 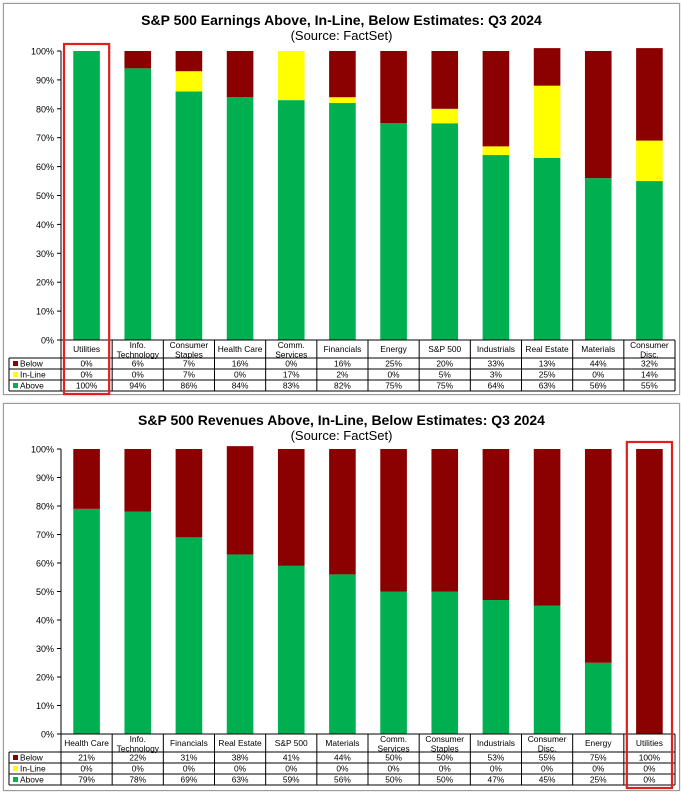 What do you see at coordinates (291, 345) in the screenshot?
I see `category-label: Comm.` at bounding box center [291, 345].